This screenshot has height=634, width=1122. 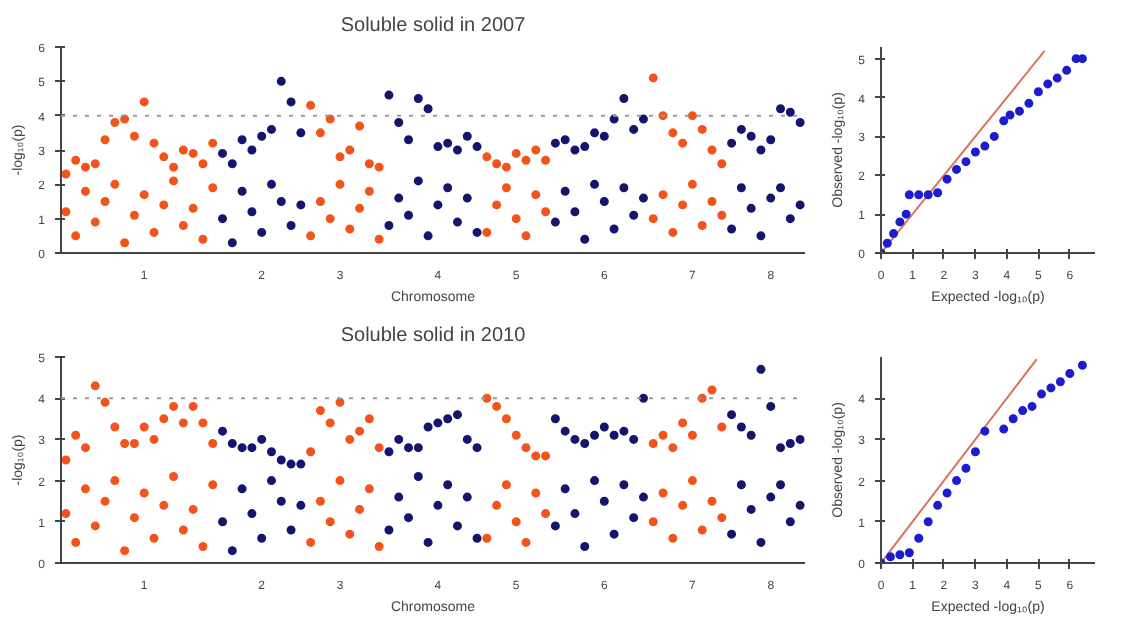 I want to click on chart-title: Soluble solid in 2010, so click(x=433, y=336).